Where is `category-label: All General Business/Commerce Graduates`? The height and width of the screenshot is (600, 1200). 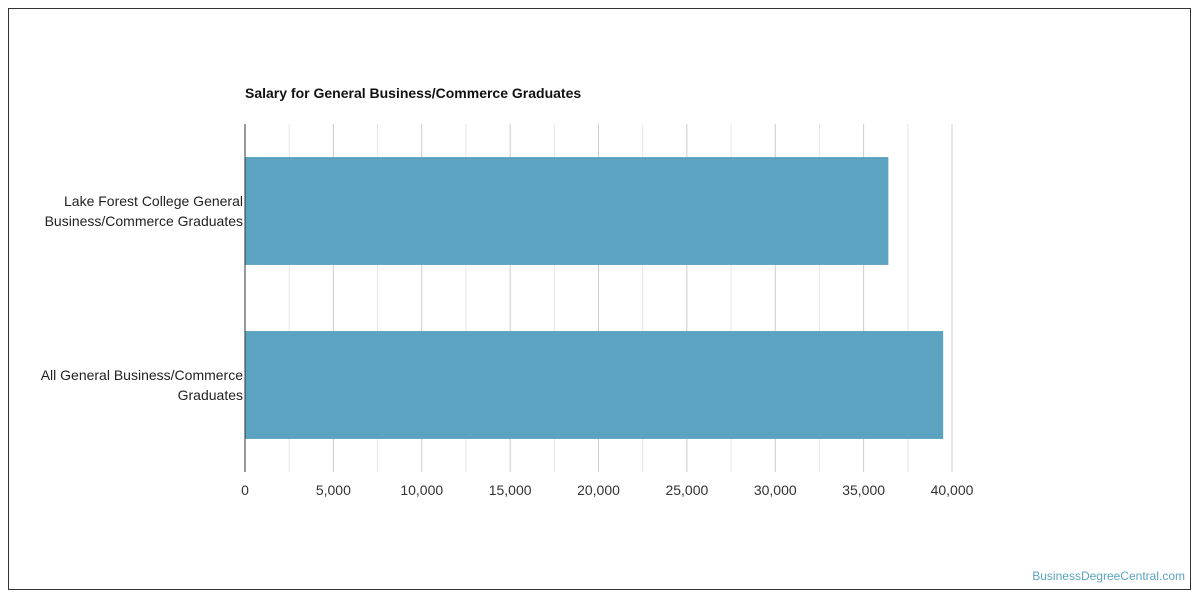
category-label: All General Business/Commerce Graduates is located at coordinates (123, 385).